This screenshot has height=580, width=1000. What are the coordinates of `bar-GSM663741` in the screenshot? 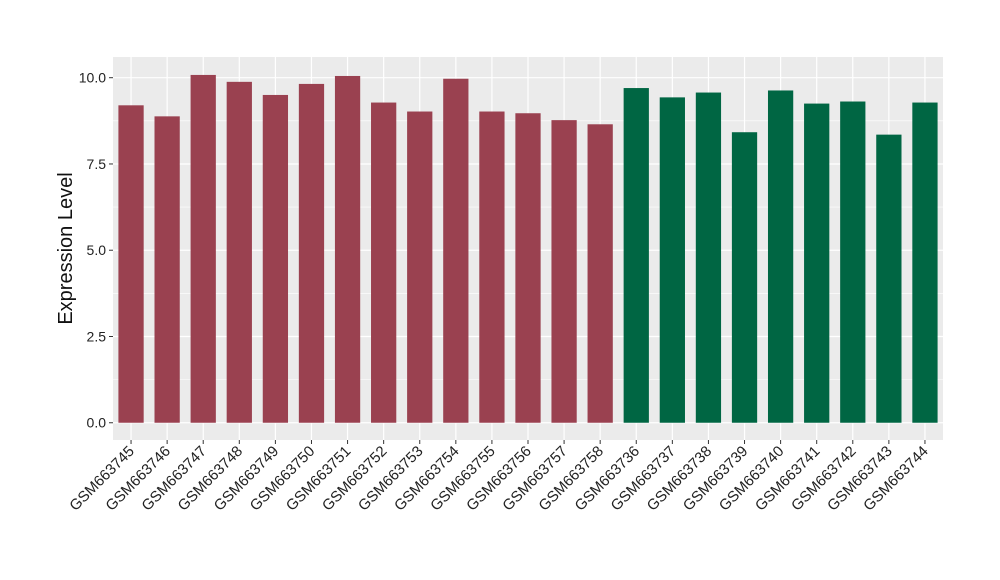 It's located at (817, 263).